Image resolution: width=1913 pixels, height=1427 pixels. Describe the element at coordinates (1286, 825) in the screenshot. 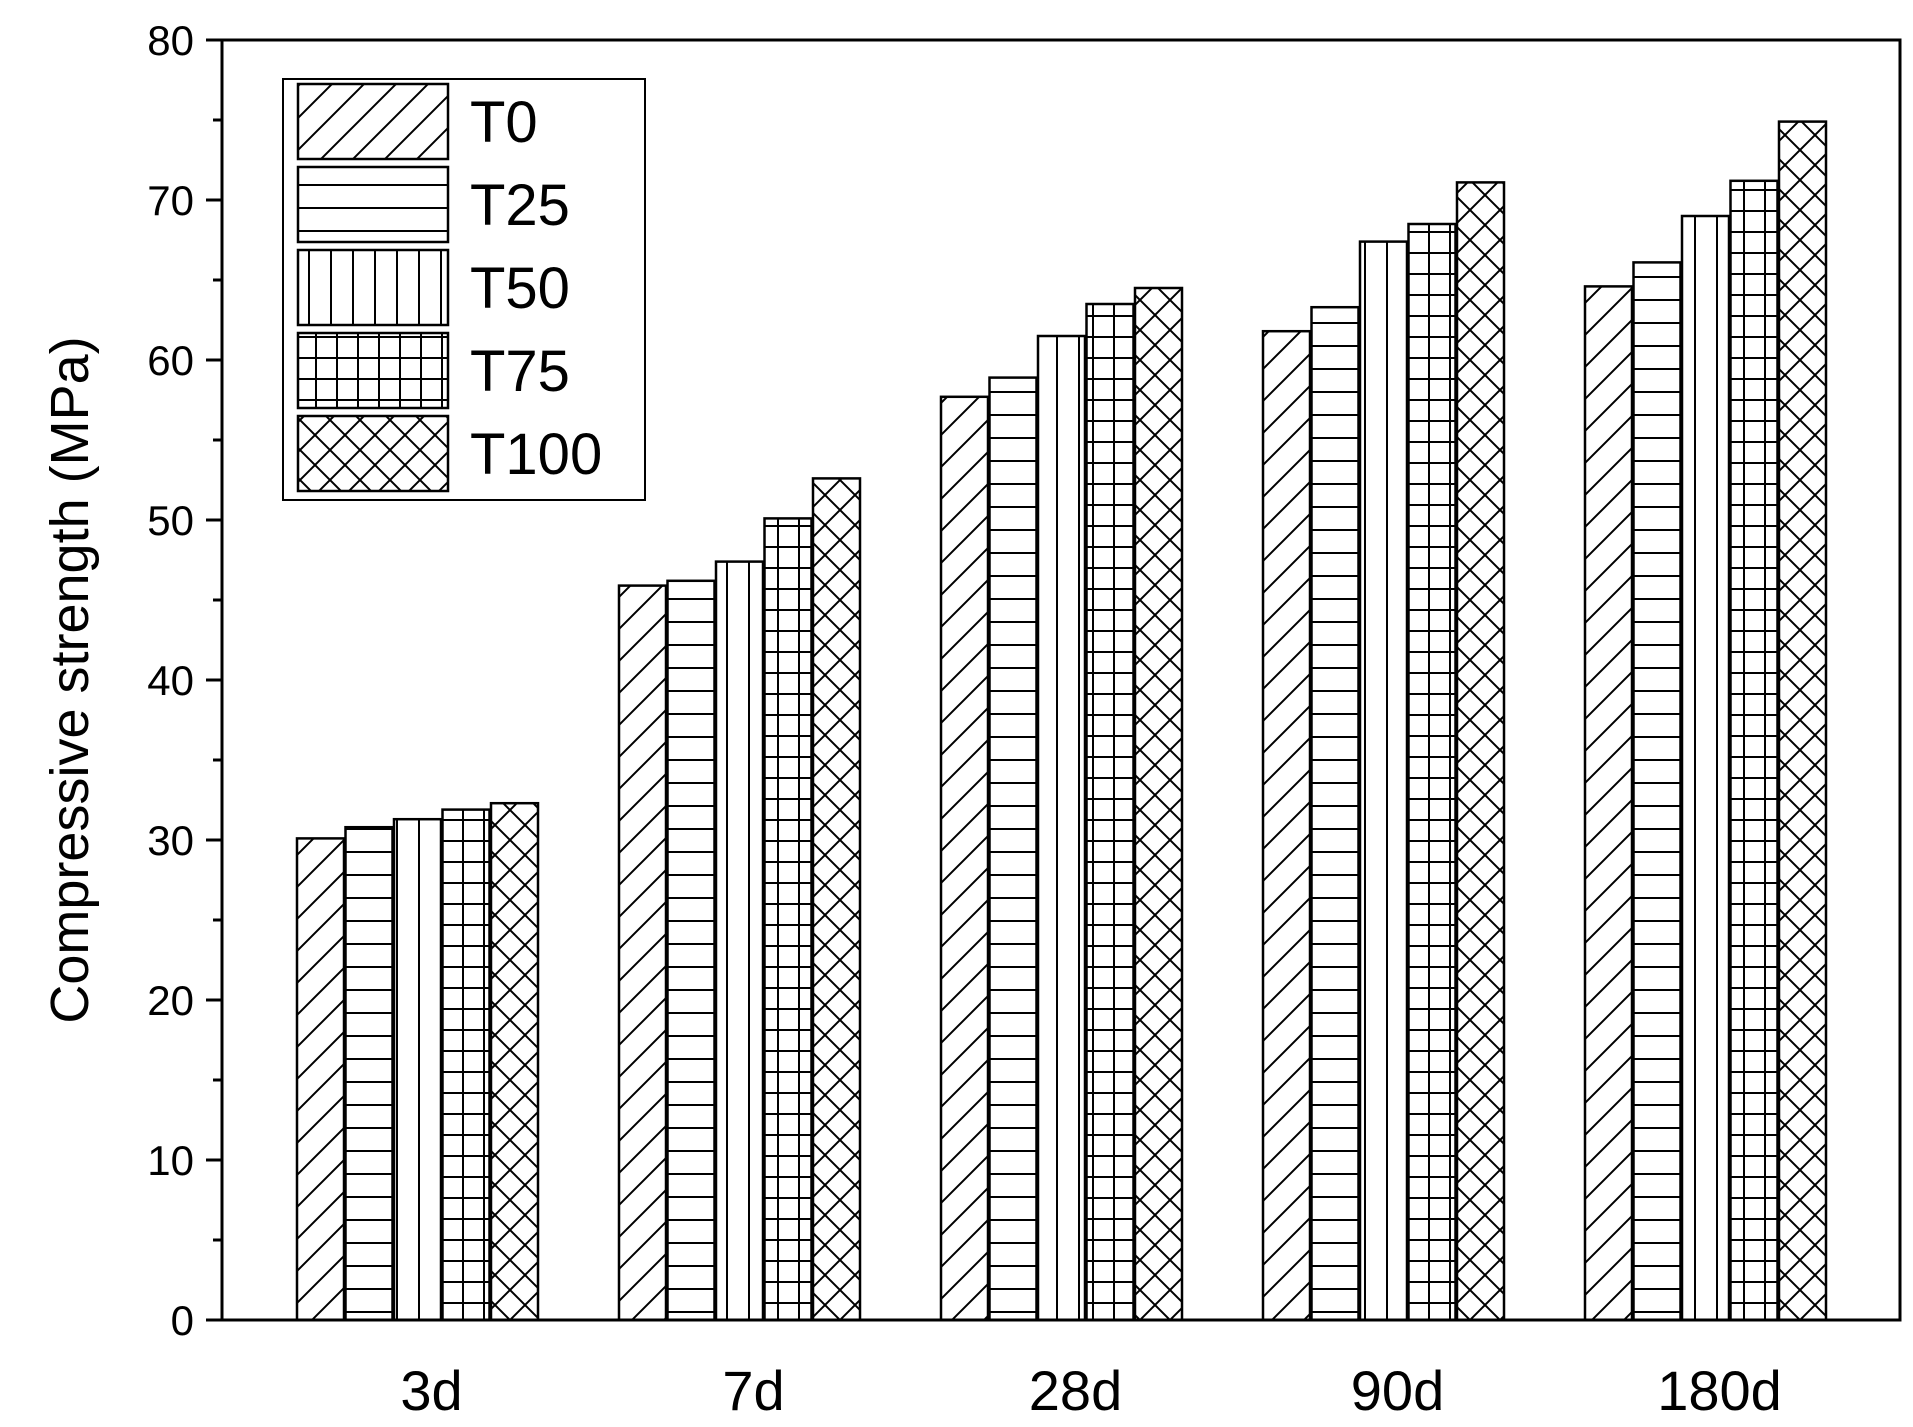

I see `bar-t0-90d` at that location.